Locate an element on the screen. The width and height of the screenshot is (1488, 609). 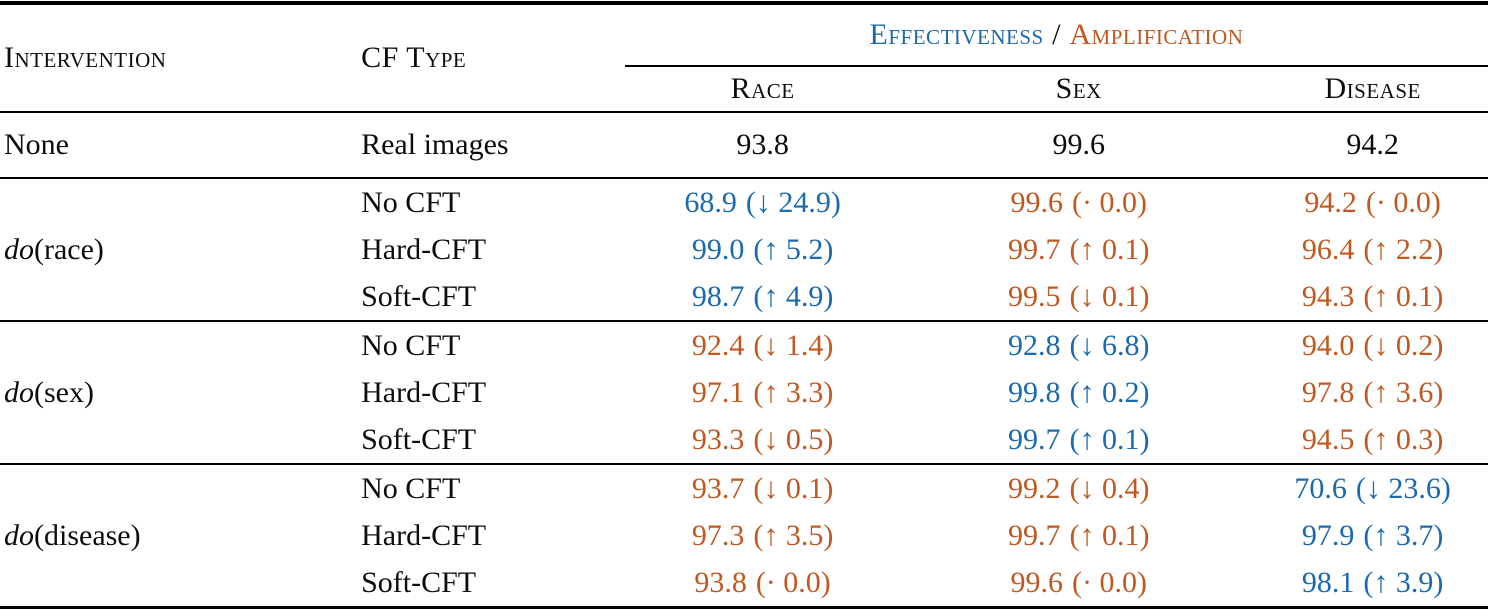
metric-value: 99.2 is located at coordinates (1034, 488).